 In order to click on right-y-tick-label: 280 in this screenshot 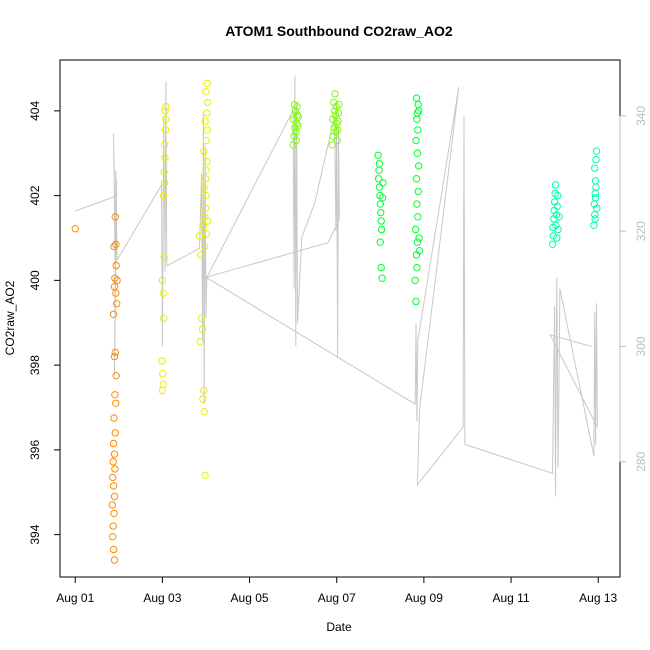, I will do `click(641, 461)`.